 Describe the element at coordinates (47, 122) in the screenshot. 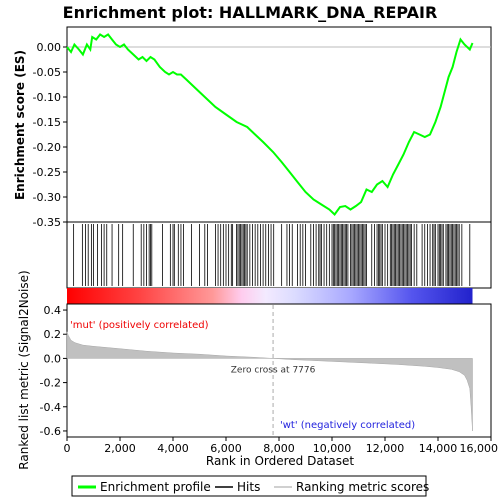

I see `es-y-tick-label: -0.15` at that location.